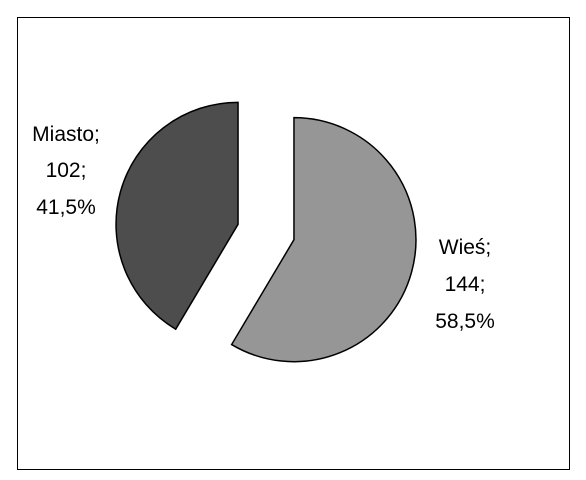 This screenshot has height=480, width=586. What do you see at coordinates (66, 207) in the screenshot?
I see `slice-label-miasto-percent: 41,5%` at bounding box center [66, 207].